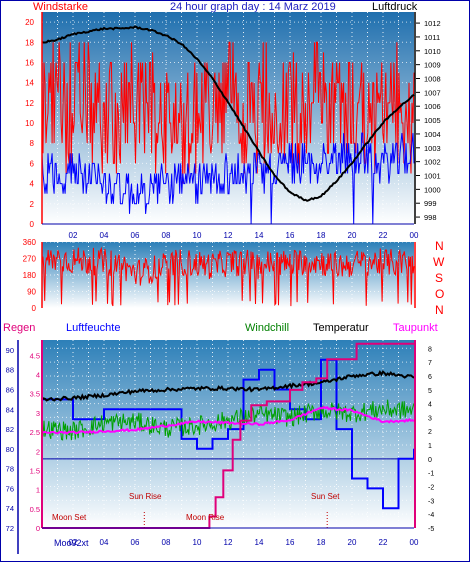  What do you see at coordinates (69, 517) in the screenshot?
I see `moon-set-label: Moon Set` at bounding box center [69, 517].